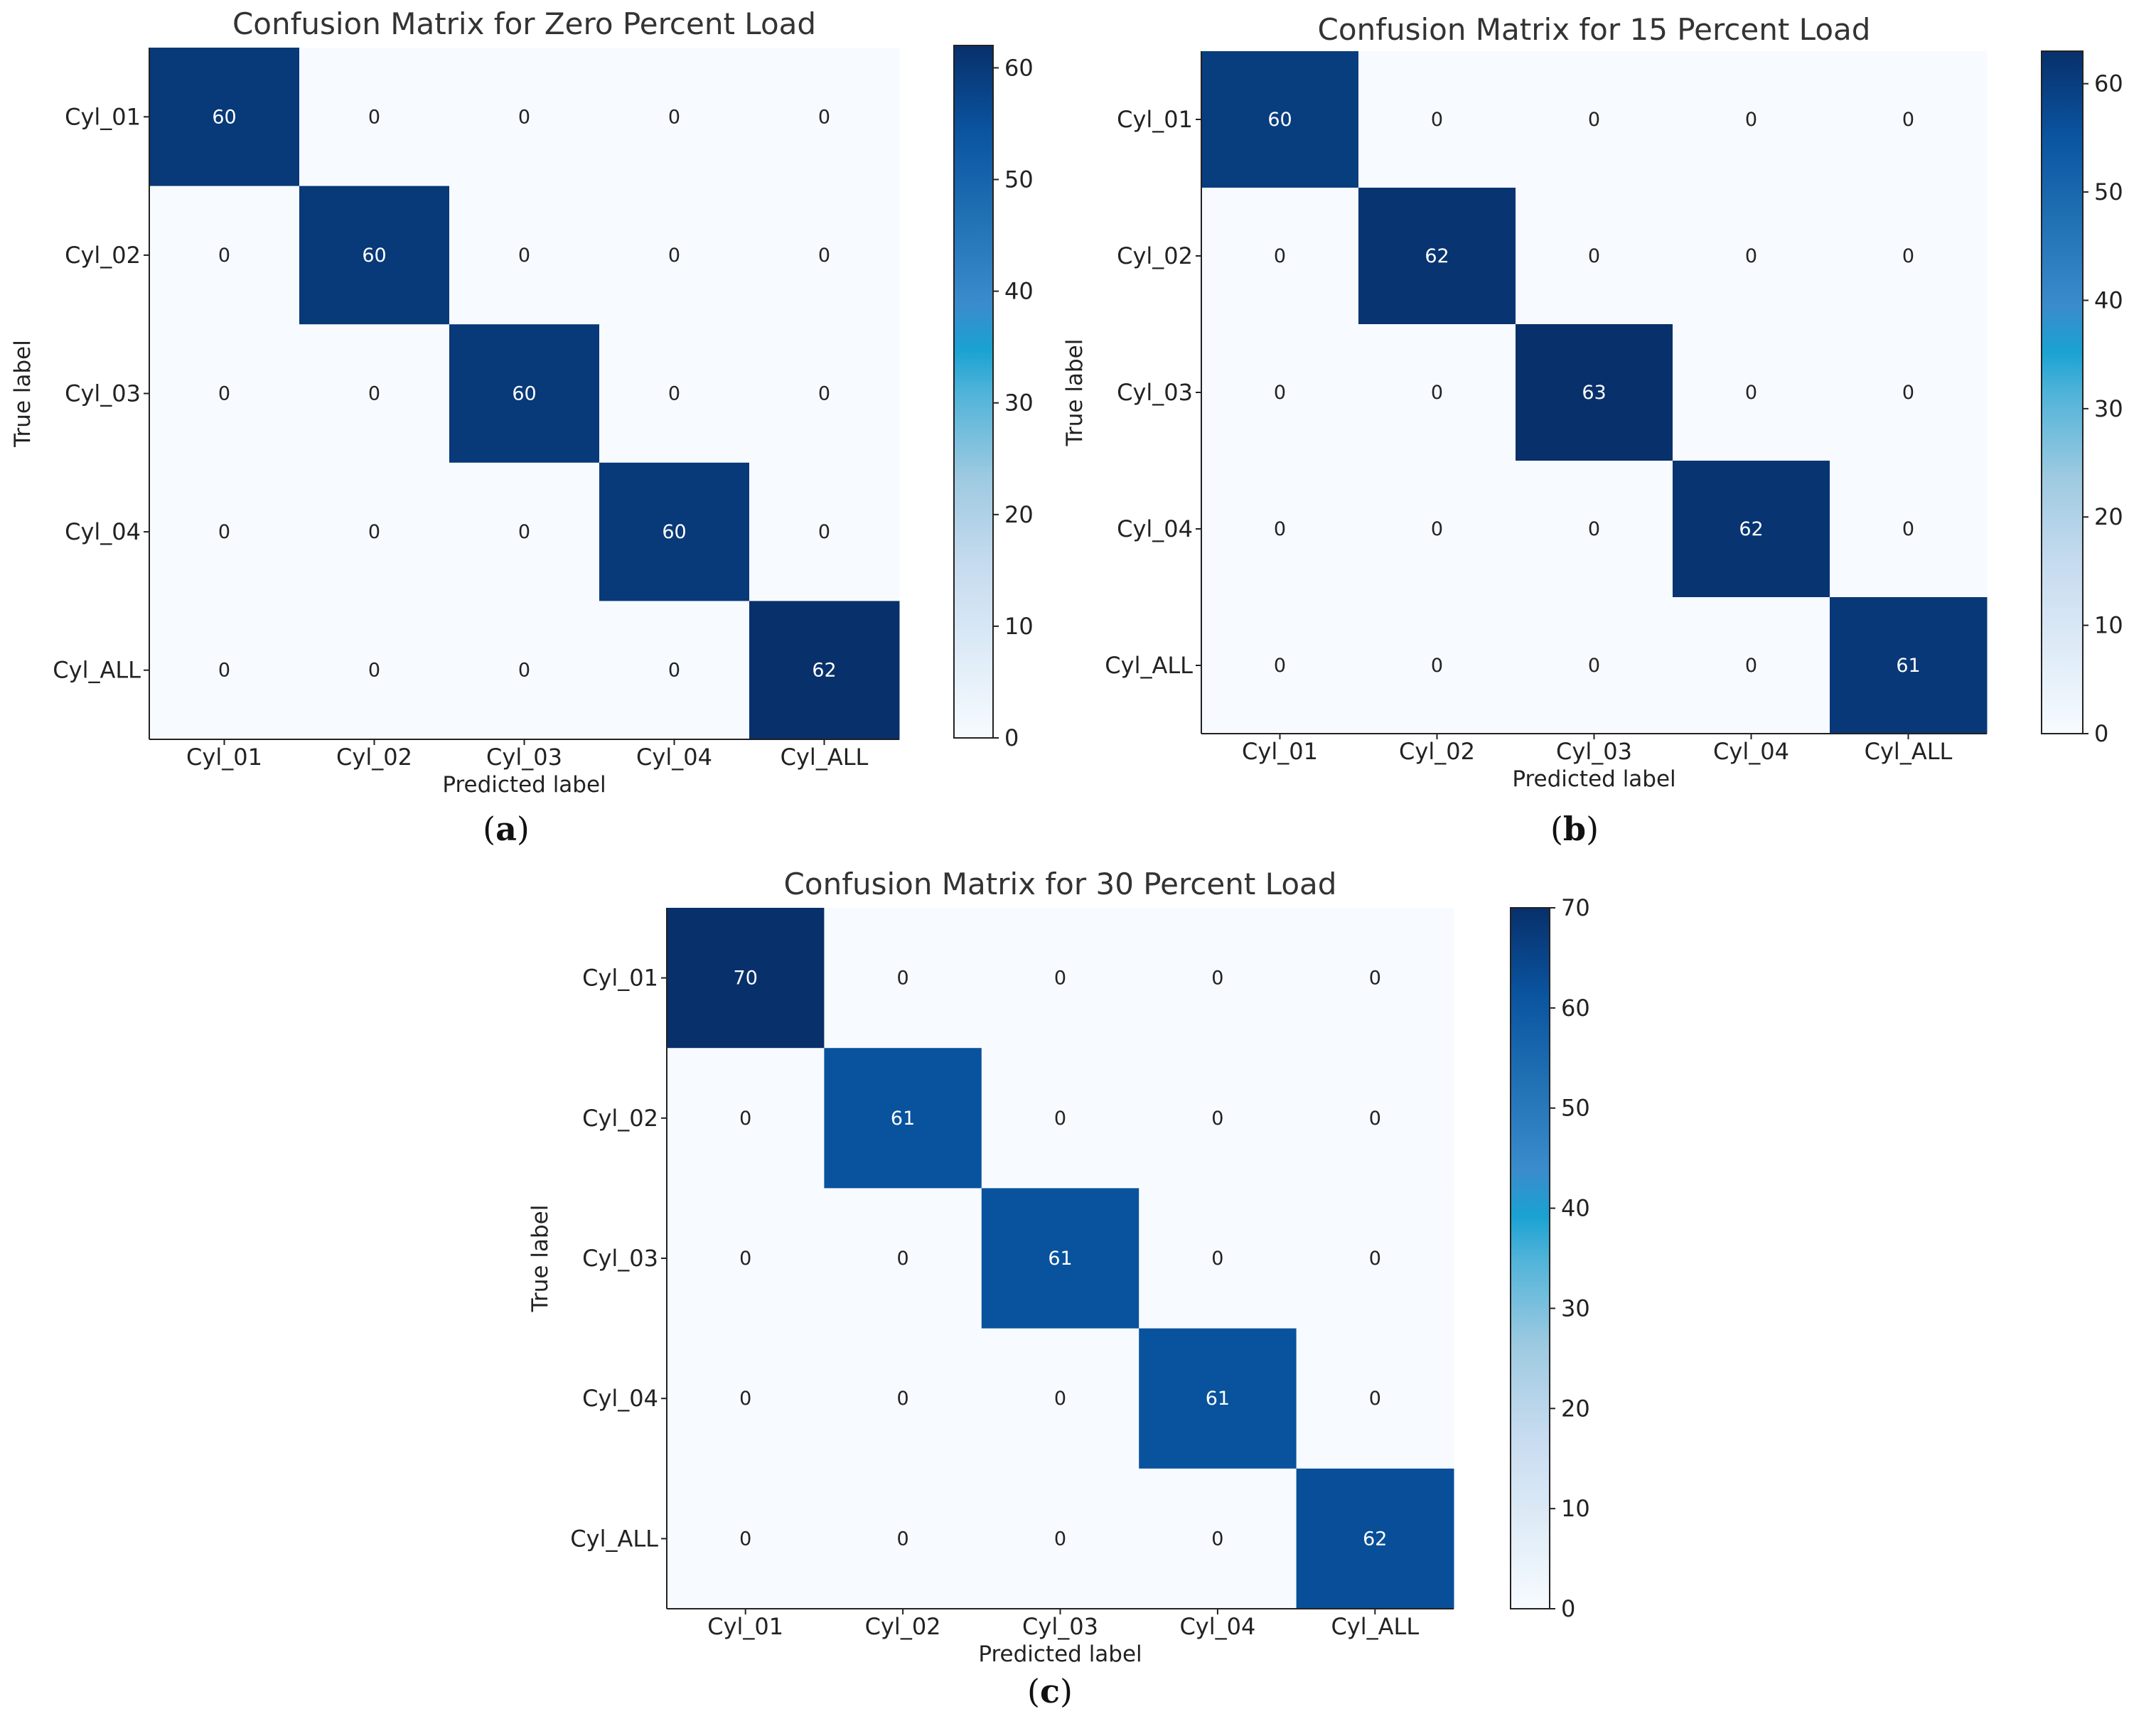 The image size is (2129, 1736). Describe the element at coordinates (620, 978) in the screenshot. I see `y-tick-label: Cyl_01` at that location.